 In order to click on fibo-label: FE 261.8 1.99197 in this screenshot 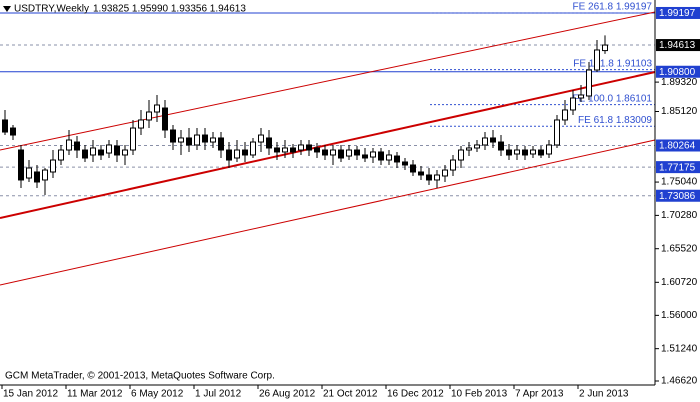, I will do `click(612, 7)`.